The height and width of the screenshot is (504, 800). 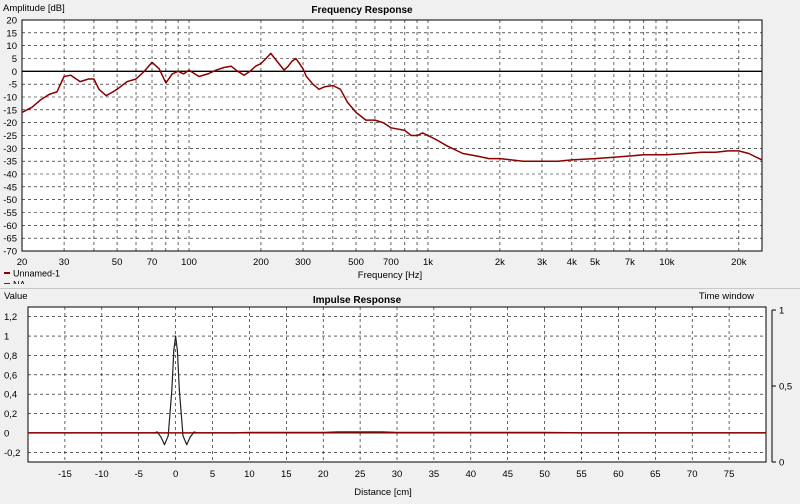 I want to click on right-tick-label: 1, so click(x=781, y=311).